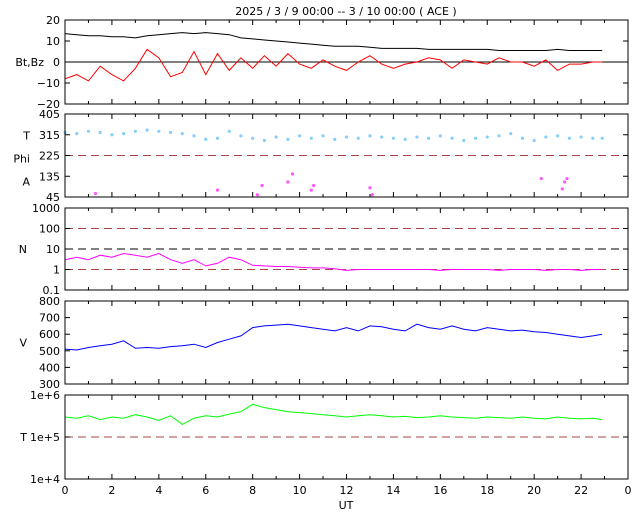 The image size is (640, 512). What do you see at coordinates (23, 437) in the screenshot?
I see `y-axis-label: T` at bounding box center [23, 437].